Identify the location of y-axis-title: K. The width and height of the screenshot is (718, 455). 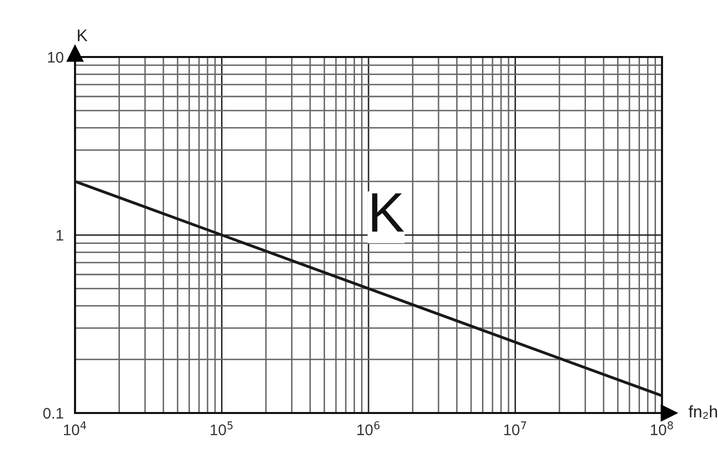
(83, 36).